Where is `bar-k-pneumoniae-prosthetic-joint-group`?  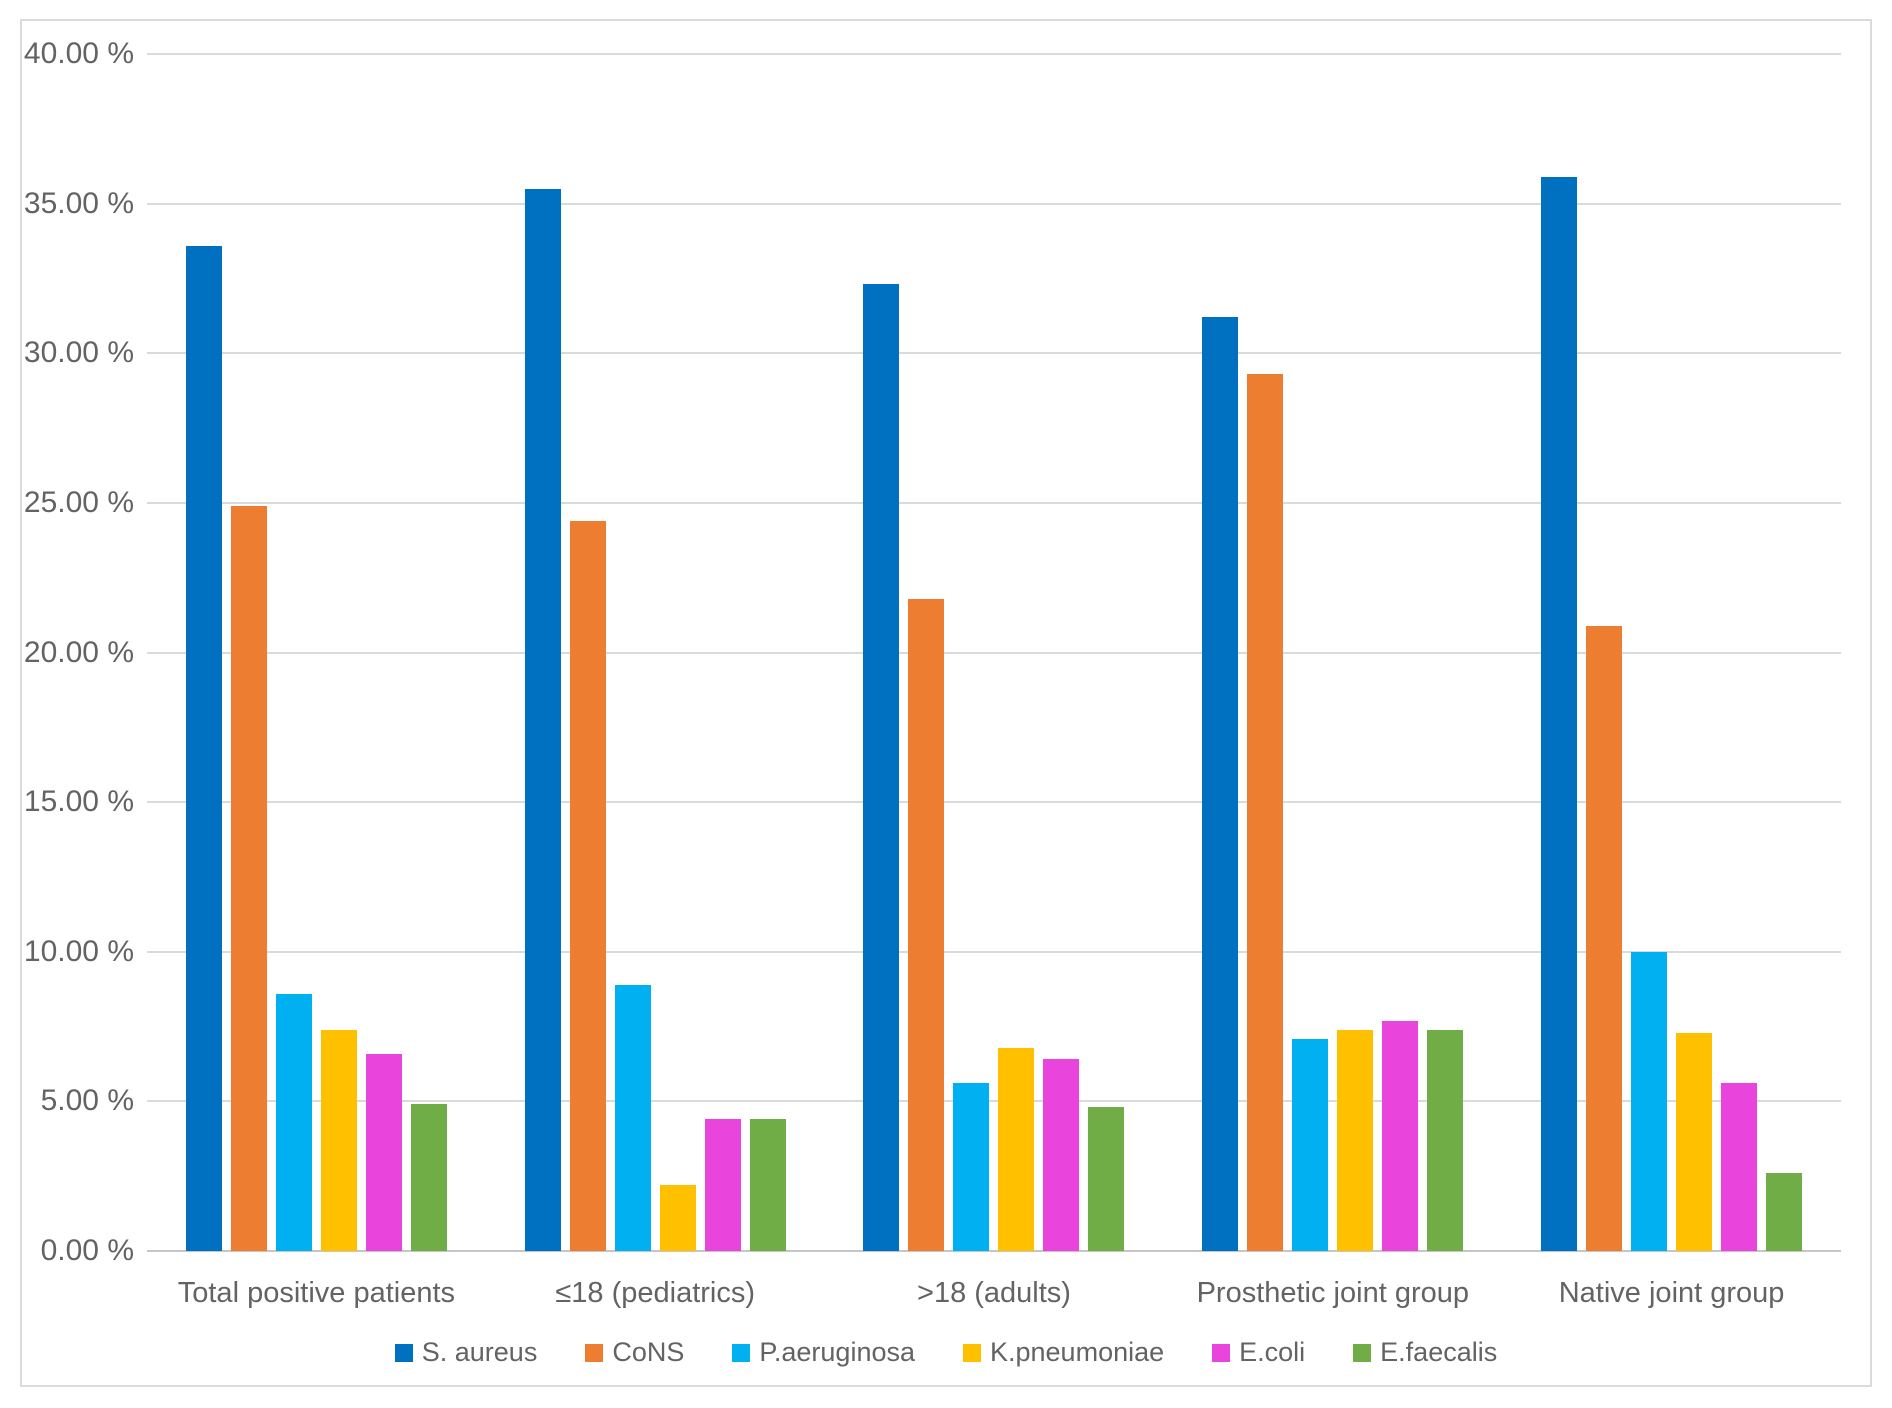 bar-k-pneumoniae-prosthetic-joint-group is located at coordinates (1355, 1140).